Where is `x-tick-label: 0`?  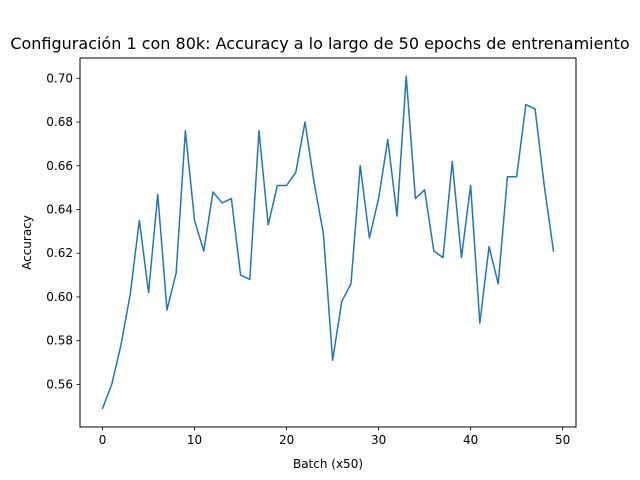
x-tick-label: 0 is located at coordinates (103, 440).